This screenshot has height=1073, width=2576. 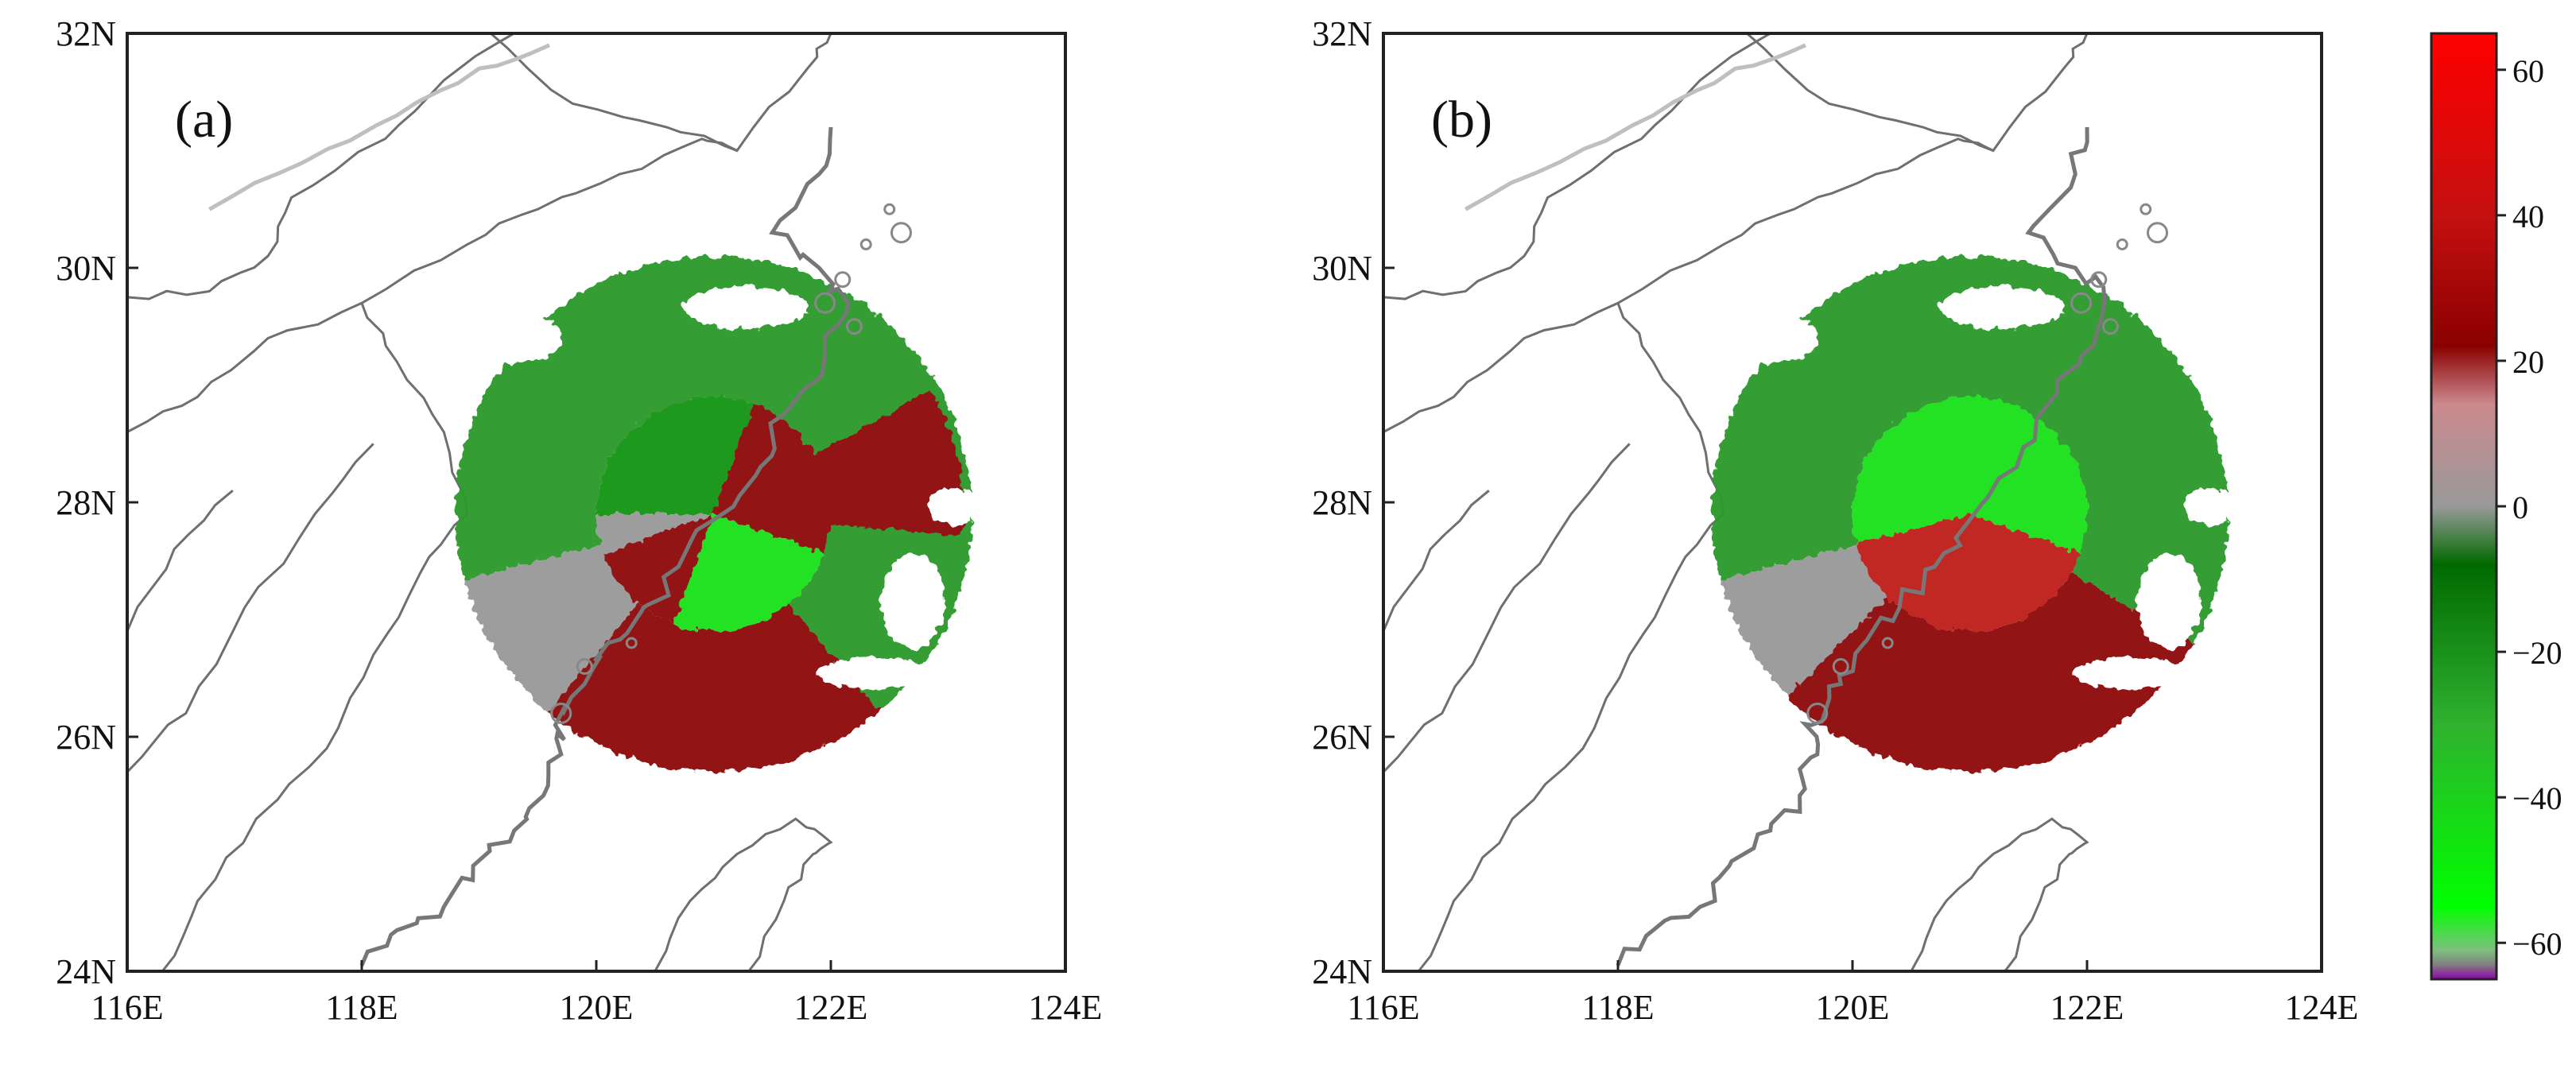 What do you see at coordinates (2464, 507) in the screenshot?
I see `colorbar-ramp` at bounding box center [2464, 507].